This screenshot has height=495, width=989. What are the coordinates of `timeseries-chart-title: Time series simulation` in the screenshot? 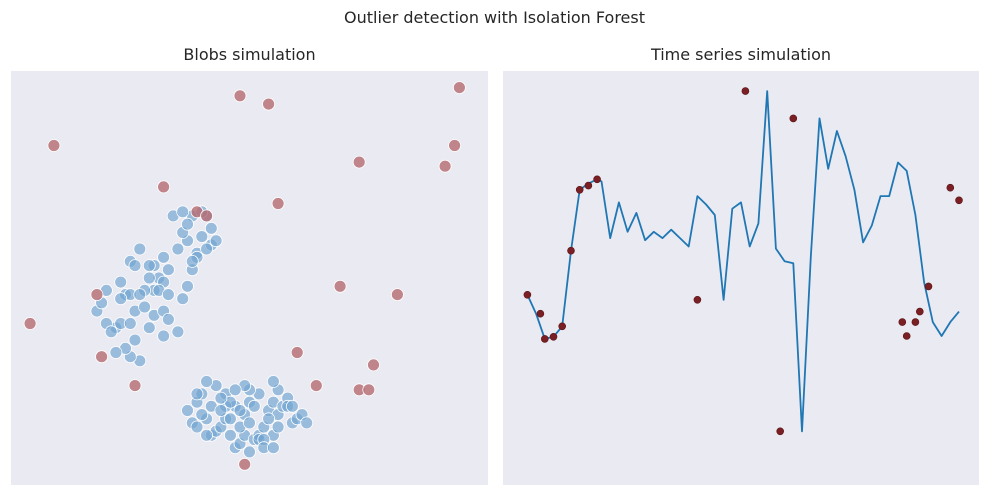 It's located at (741, 54).